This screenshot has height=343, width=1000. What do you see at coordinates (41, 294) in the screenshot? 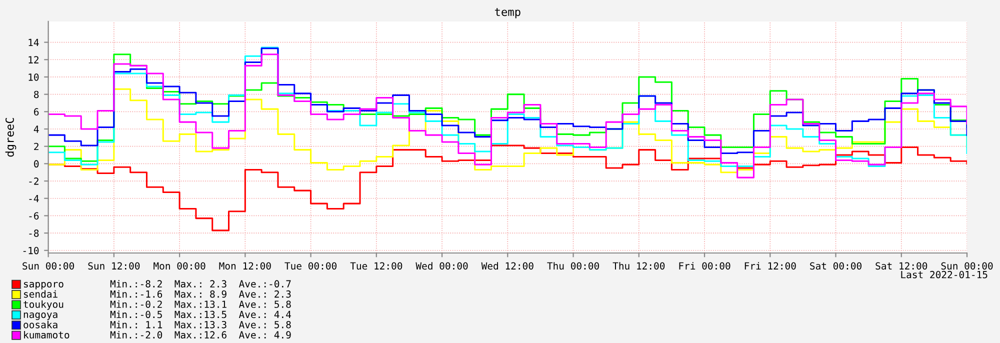
I see `legend-label: sendai` at bounding box center [41, 294].